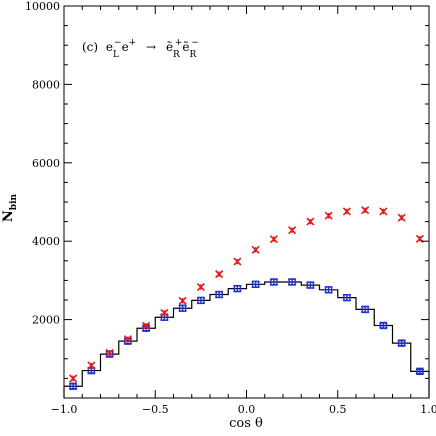  Describe the element at coordinates (155, 409) in the screenshot. I see `x-tick-label: −0.5` at that location.